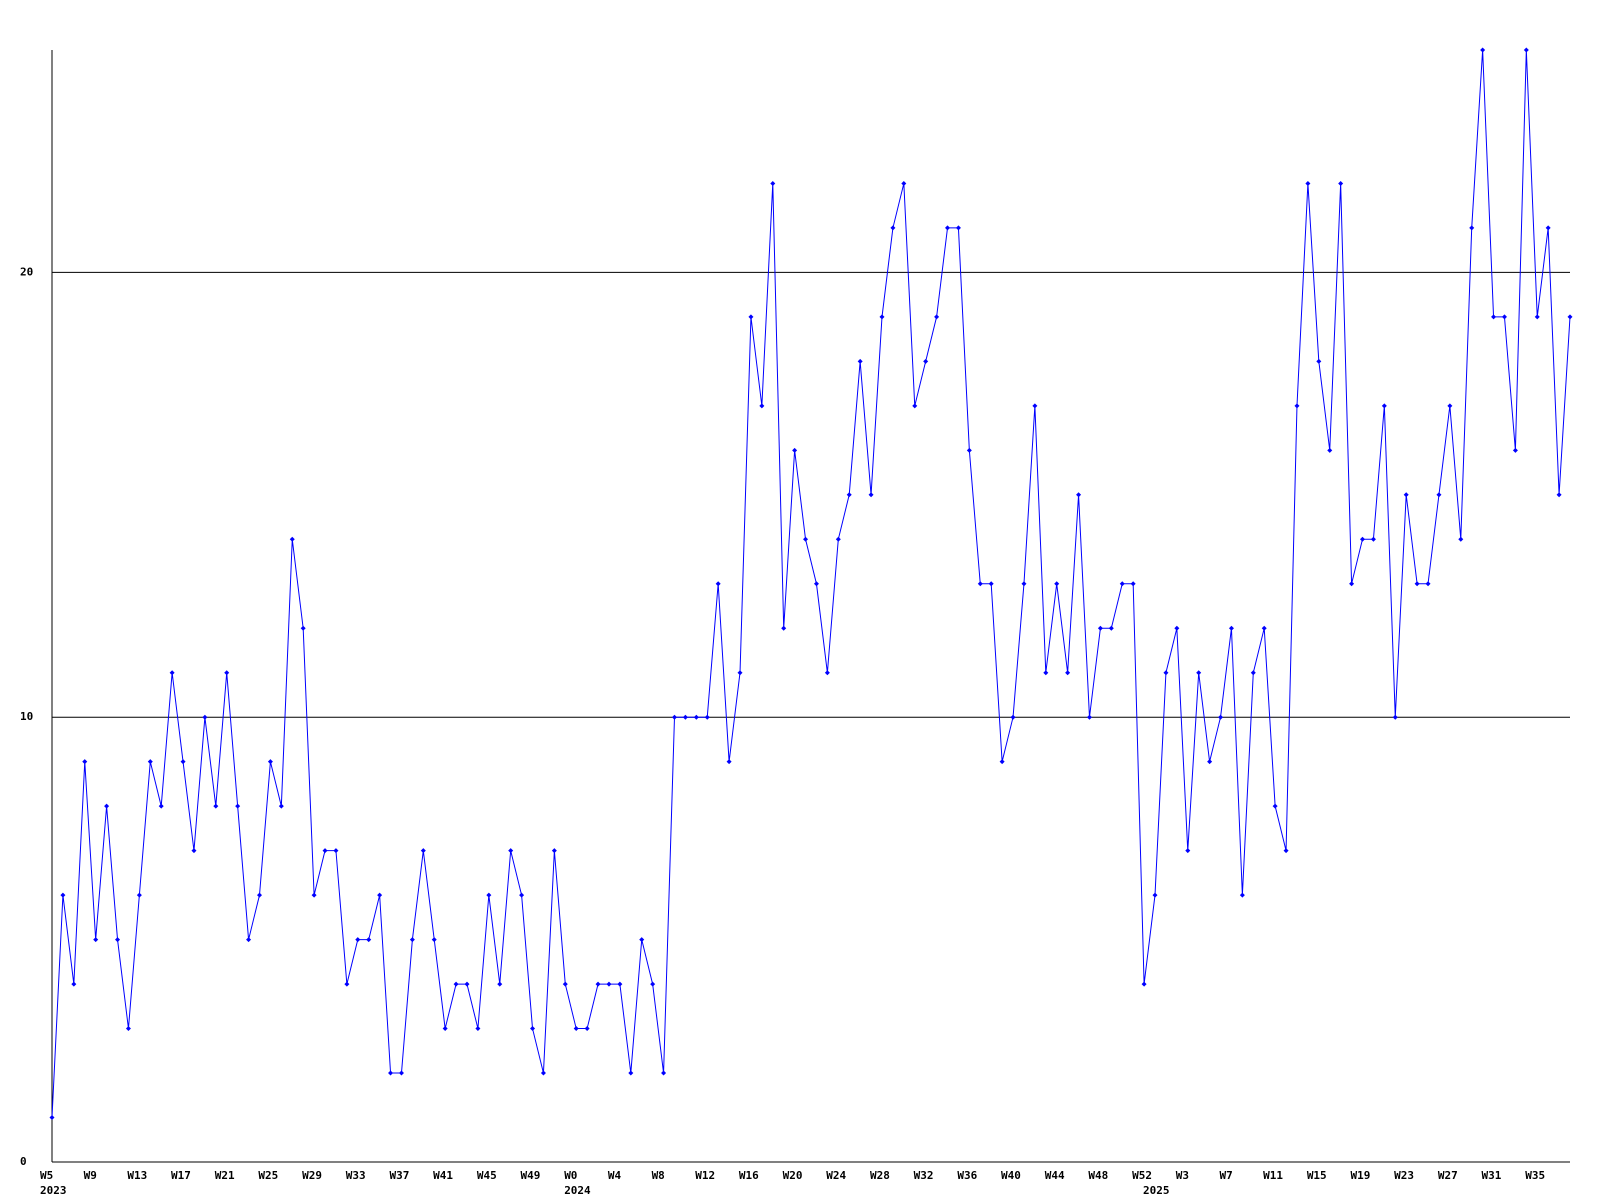 This screenshot has height=1200, width=1600. Describe the element at coordinates (1011, 1175) in the screenshot. I see `x-tick-label: W40` at that location.